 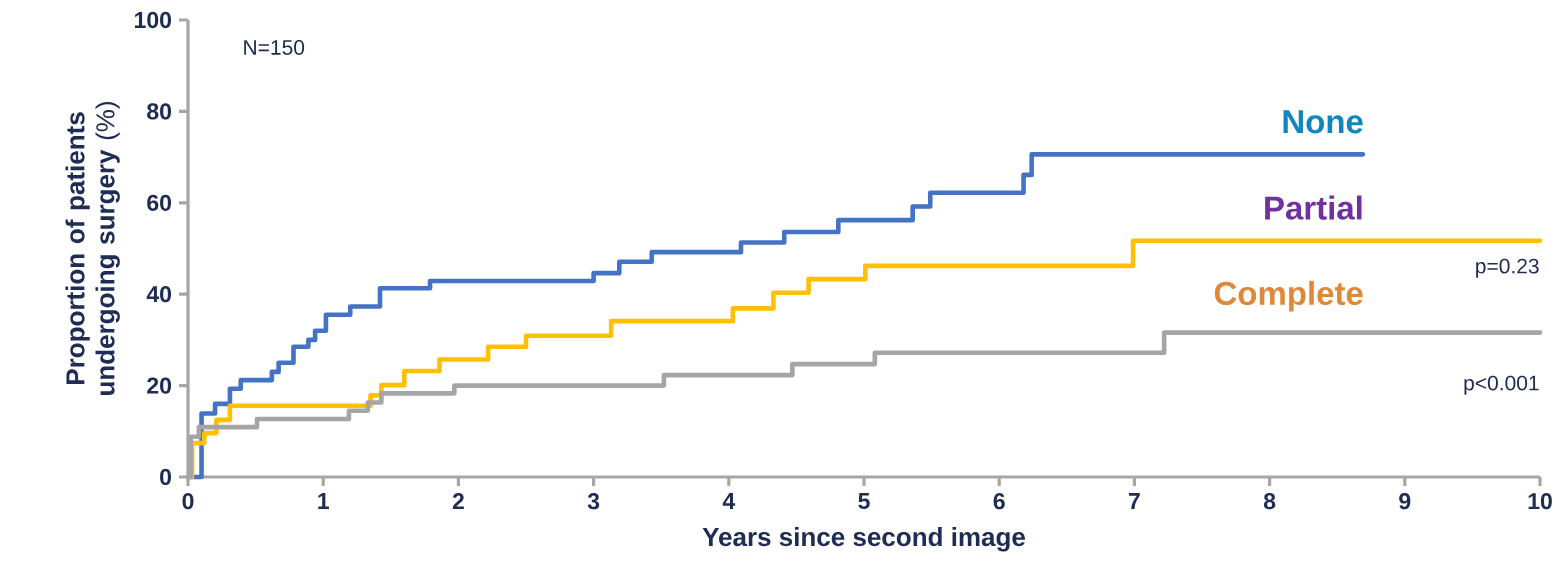 What do you see at coordinates (1269, 501) in the screenshot?
I see `x-tick-label: 8` at bounding box center [1269, 501].